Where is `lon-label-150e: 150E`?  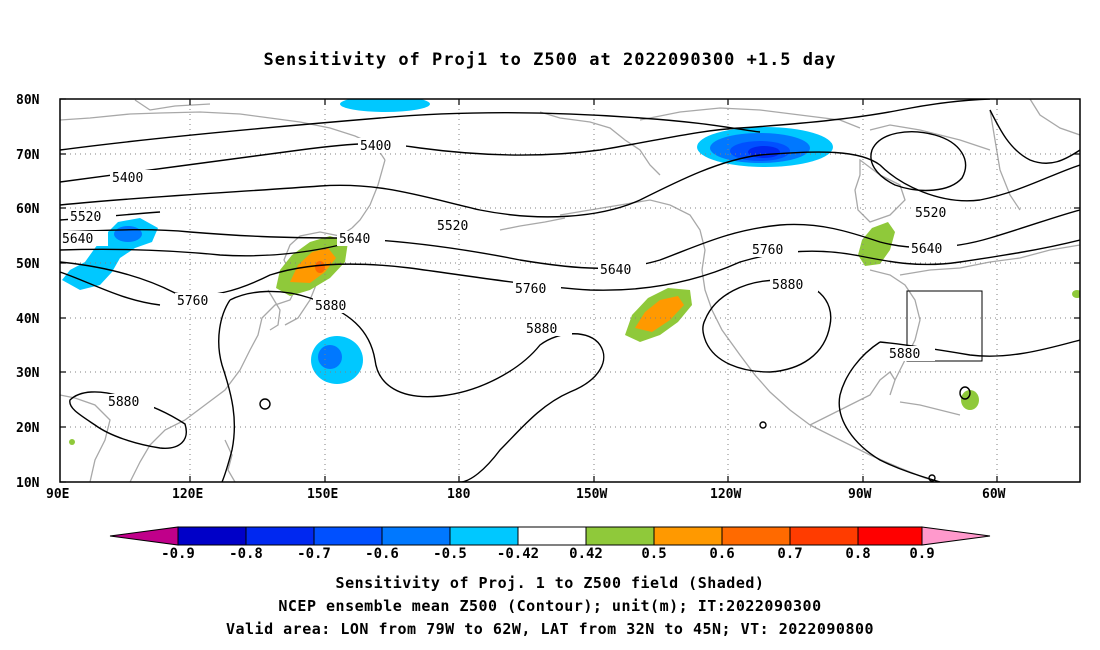 lon-label-150e: 150E is located at coordinates (322, 494).